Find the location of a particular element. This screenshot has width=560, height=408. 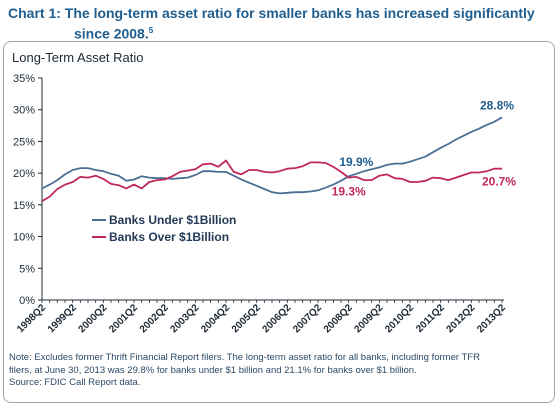

y-tick-label: 30% is located at coordinates (24, 111).